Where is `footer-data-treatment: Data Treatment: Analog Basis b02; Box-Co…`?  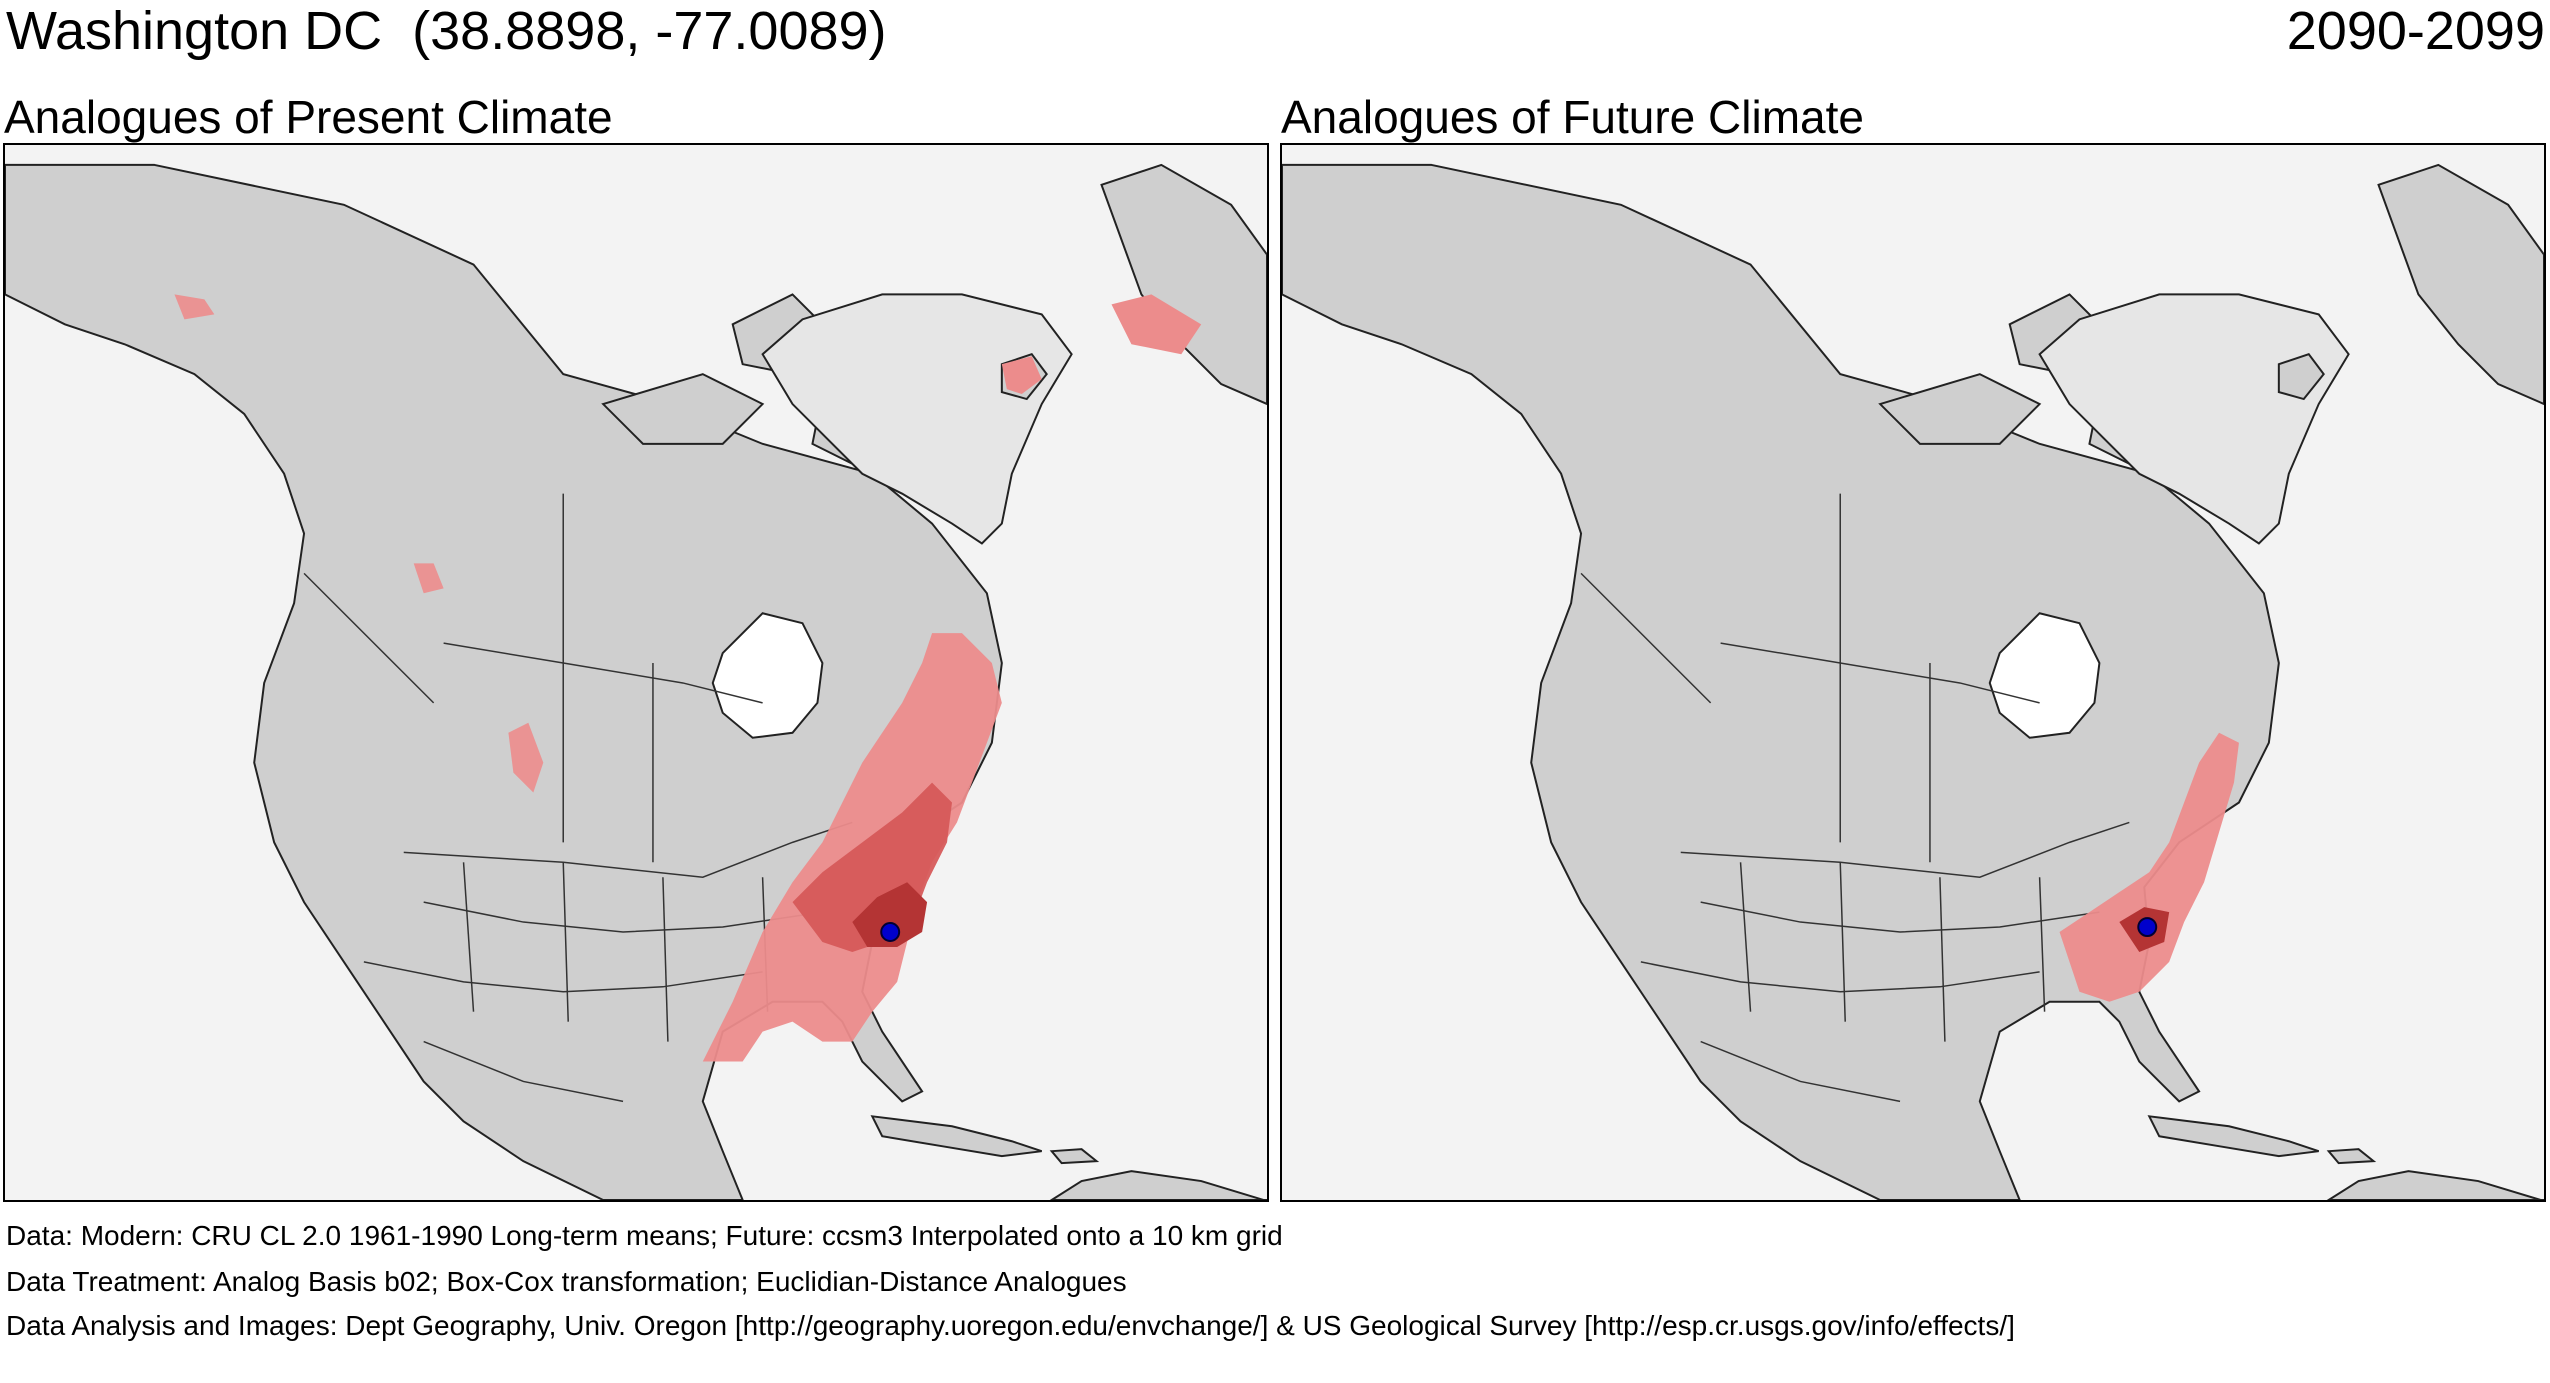 footer-data-treatment: Data Treatment: Analog Basis b02; Box-Co… is located at coordinates (566, 1281).